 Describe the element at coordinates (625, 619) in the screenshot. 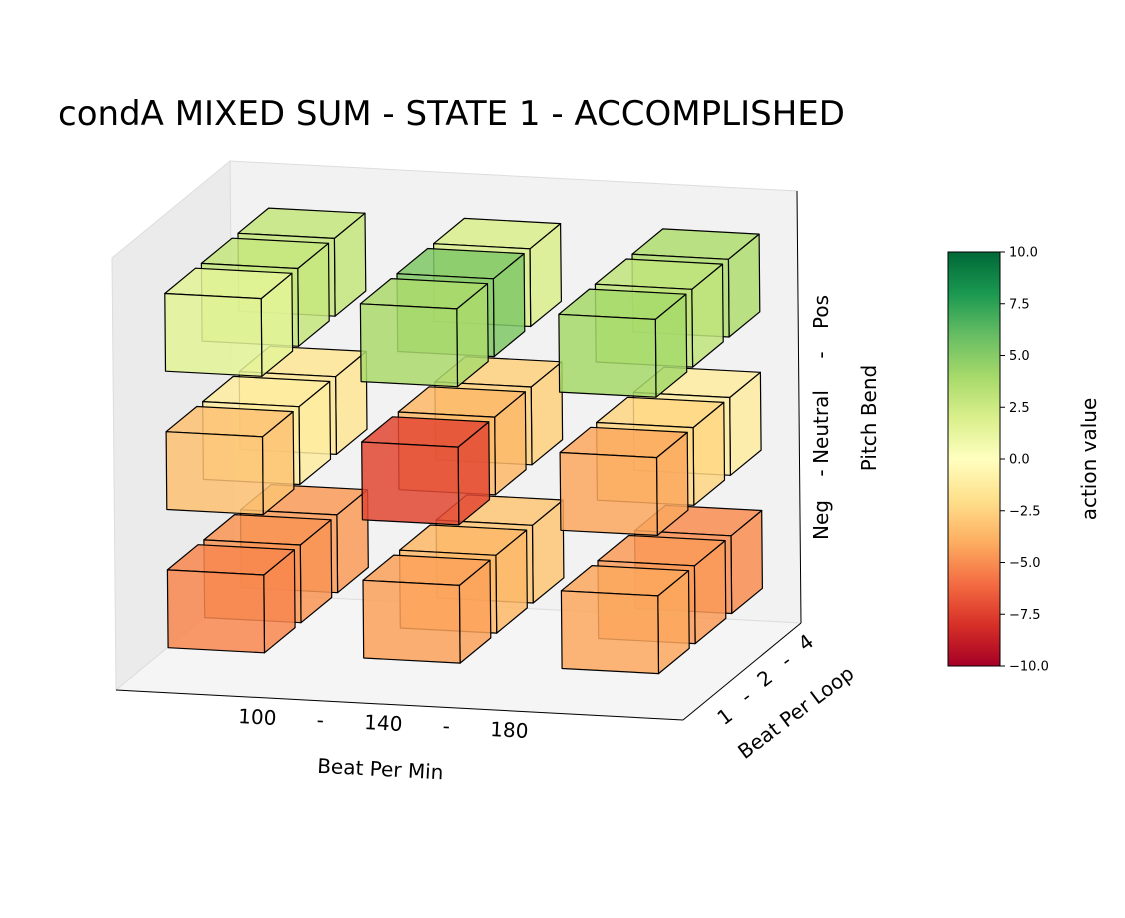

I see `cube-180-1-neg` at that location.